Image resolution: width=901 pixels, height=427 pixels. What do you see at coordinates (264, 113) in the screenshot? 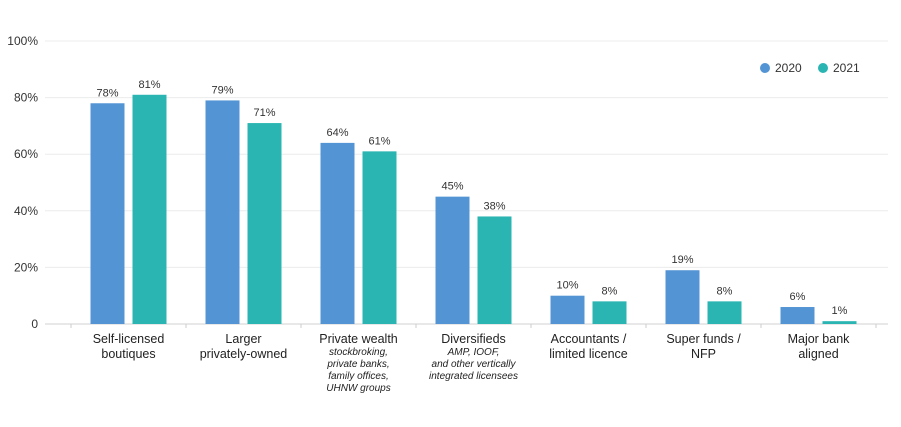
I see `data-label: 71%` at bounding box center [264, 113].